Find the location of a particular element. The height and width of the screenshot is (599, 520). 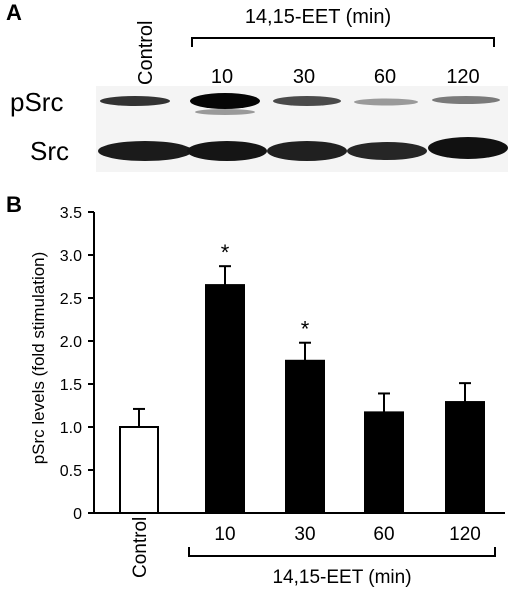

blot-image is located at coordinates (302, 129).